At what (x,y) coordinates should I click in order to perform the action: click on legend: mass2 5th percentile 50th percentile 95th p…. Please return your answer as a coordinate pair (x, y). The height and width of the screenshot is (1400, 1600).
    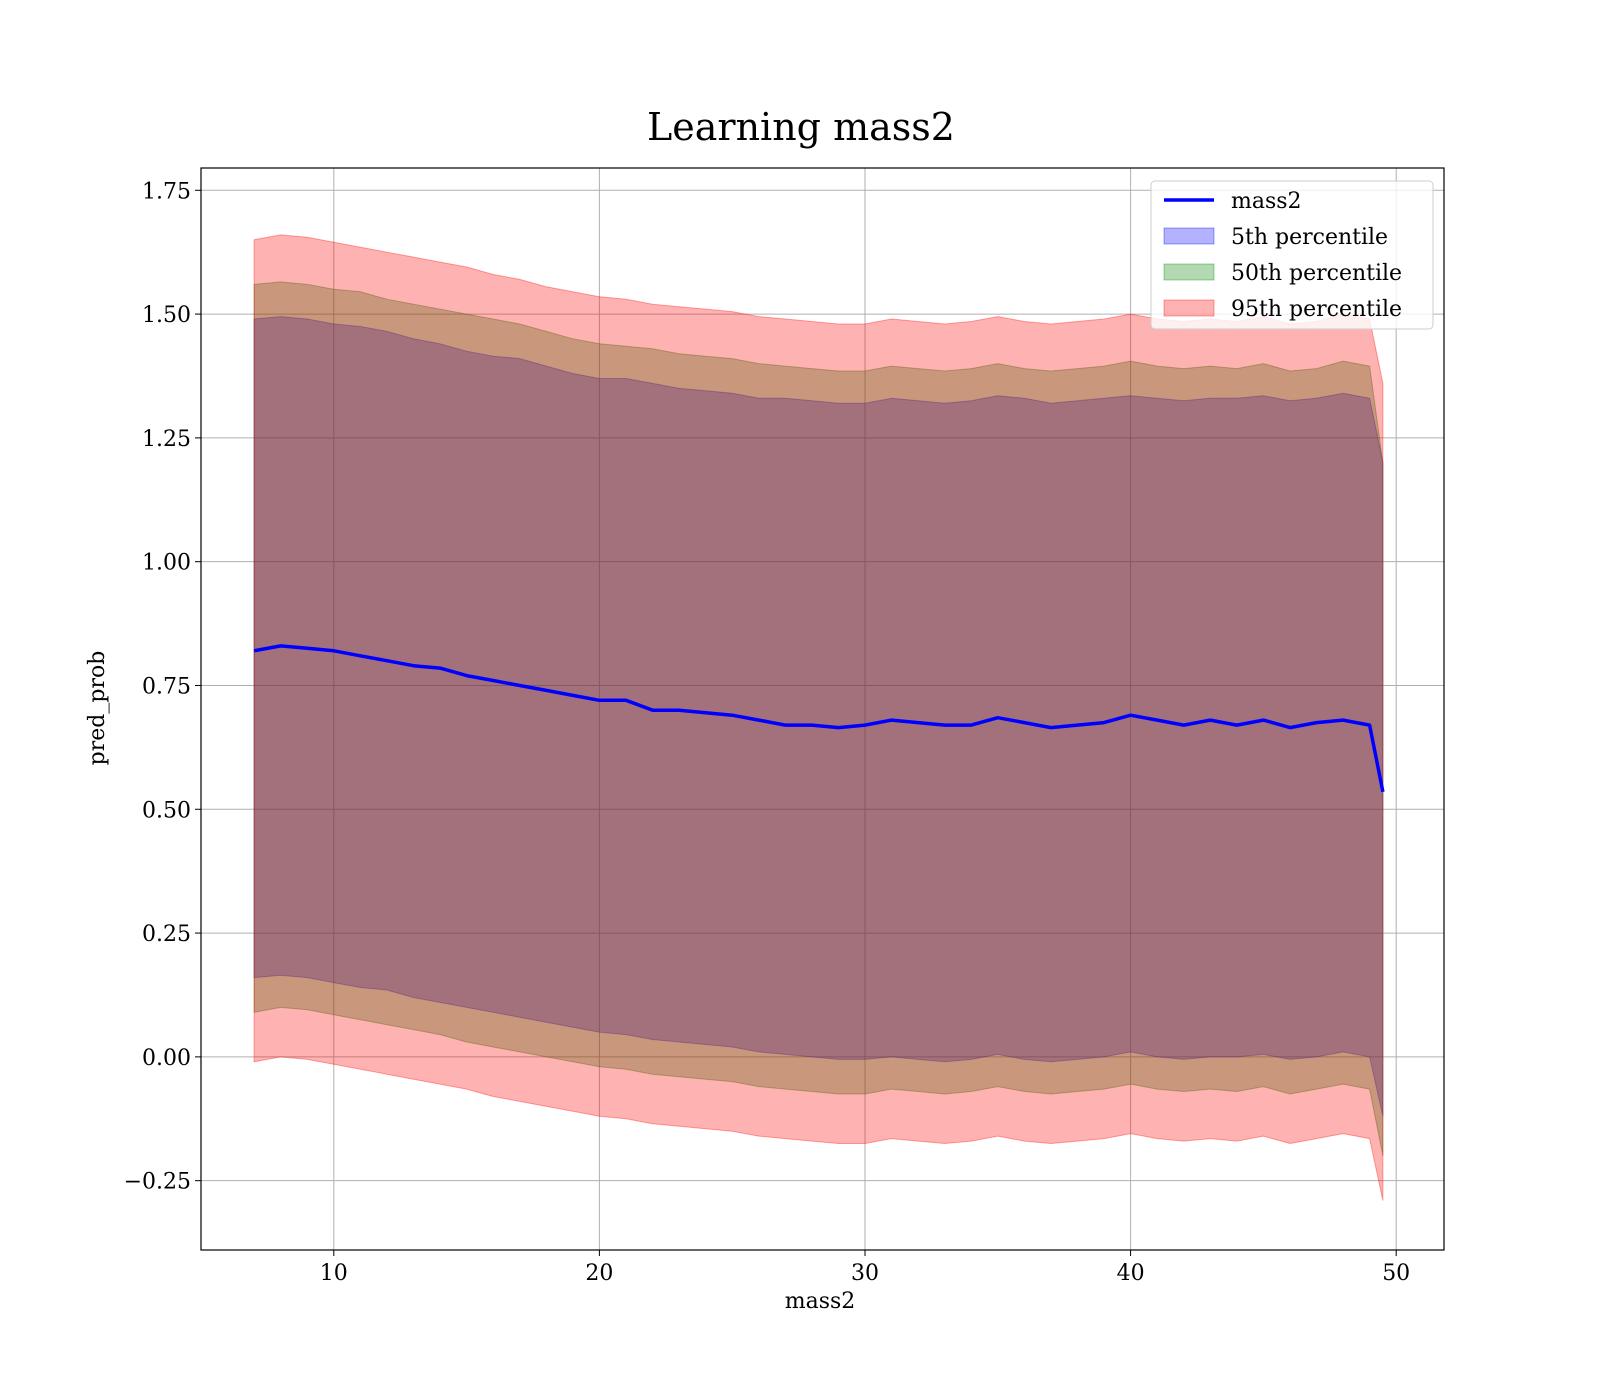
    Looking at the image, I should click on (1292, 255).